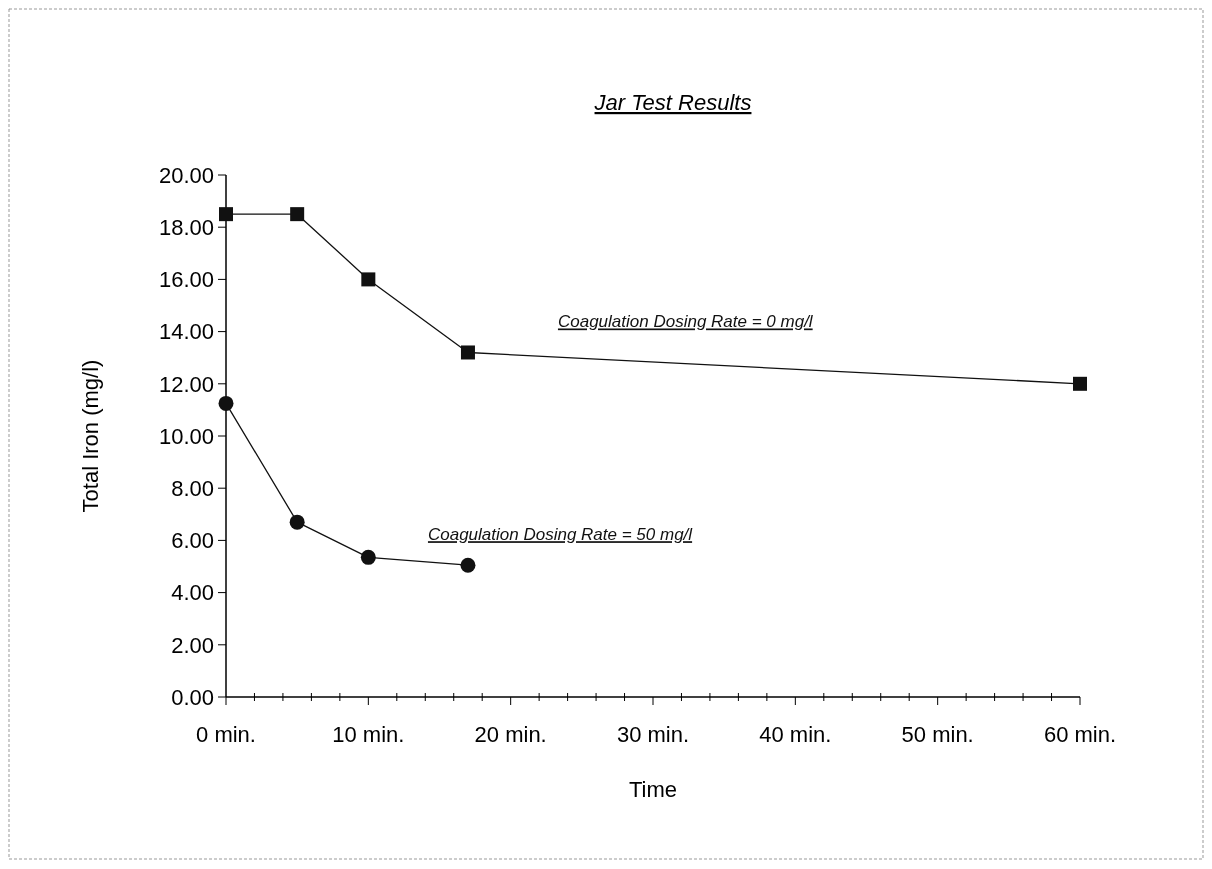  Describe the element at coordinates (186, 227) in the screenshot. I see `y-tick-label: 18.00` at that location.